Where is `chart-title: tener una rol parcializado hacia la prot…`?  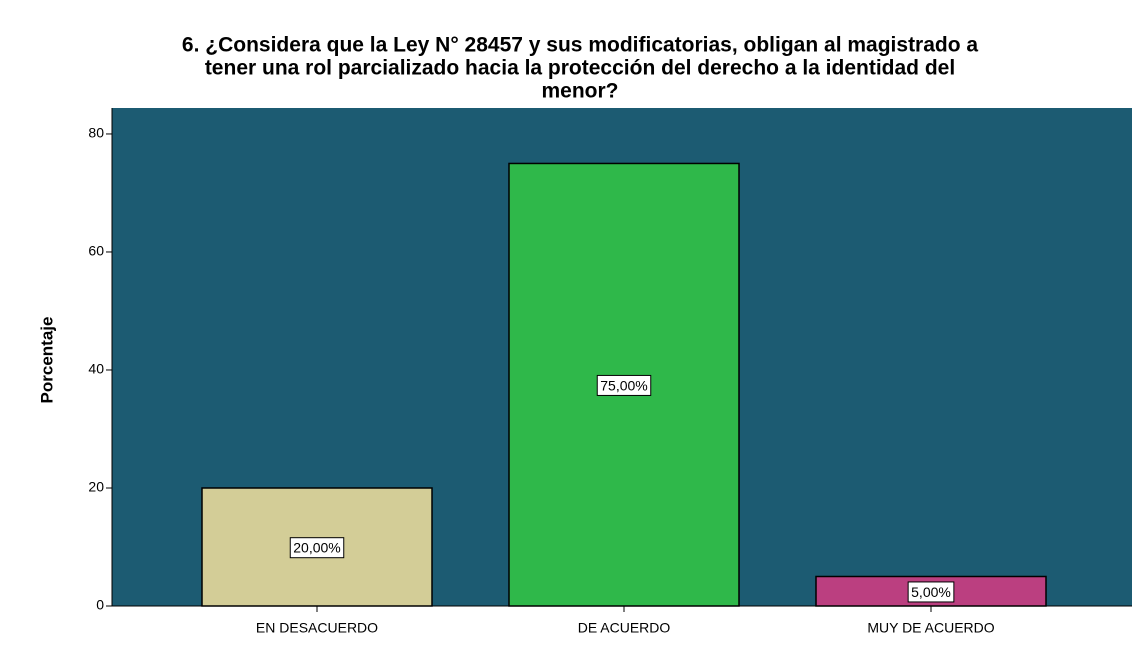
chart-title: tener una rol parcializado hacia la prot… is located at coordinates (580, 68).